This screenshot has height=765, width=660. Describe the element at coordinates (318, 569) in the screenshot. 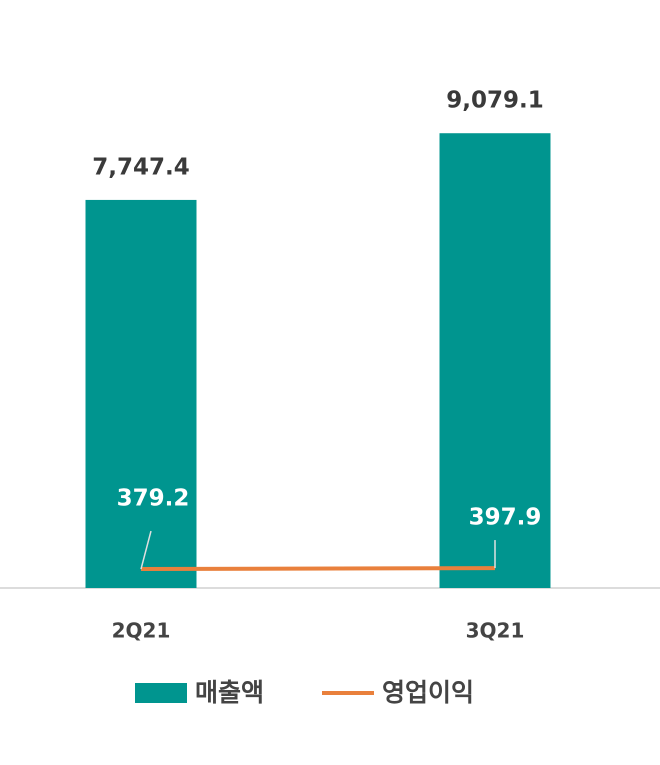

I see `line` at that location.